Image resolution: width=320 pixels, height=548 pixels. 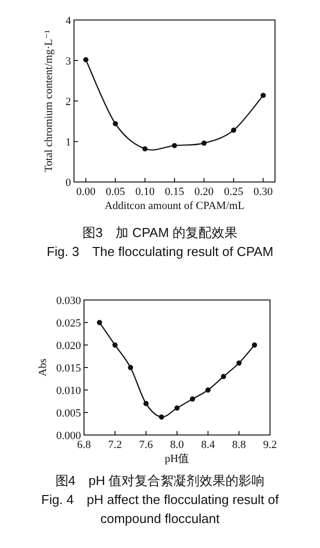 I want to click on y-tick-label: 2, so click(x=68, y=102).